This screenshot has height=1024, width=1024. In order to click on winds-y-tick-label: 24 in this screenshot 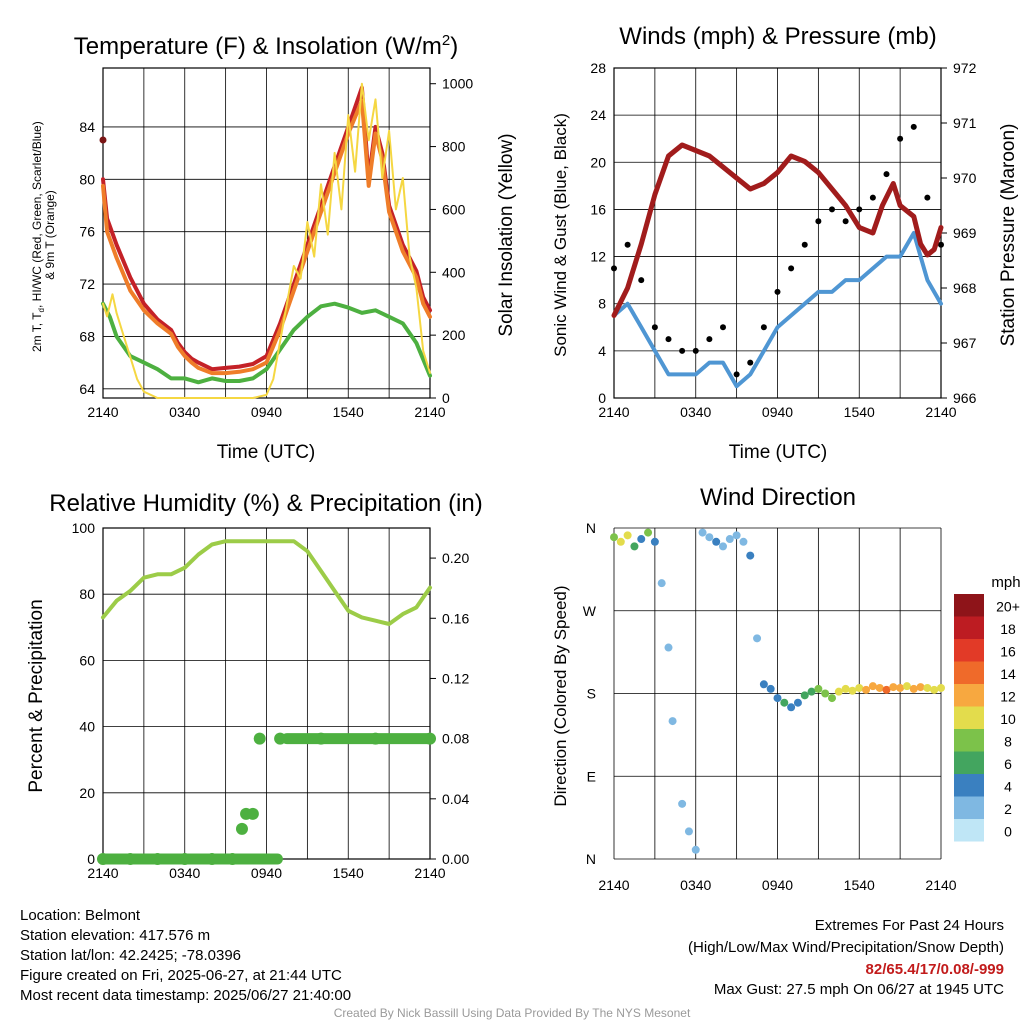, I will do `click(598, 115)`.